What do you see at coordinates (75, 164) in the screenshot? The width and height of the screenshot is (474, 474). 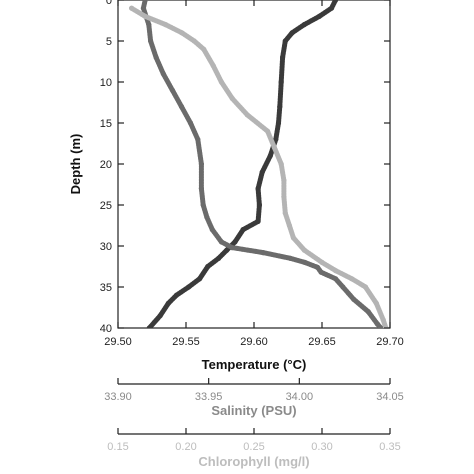 I see `y-axis-title: Depth (m)` at bounding box center [75, 164].